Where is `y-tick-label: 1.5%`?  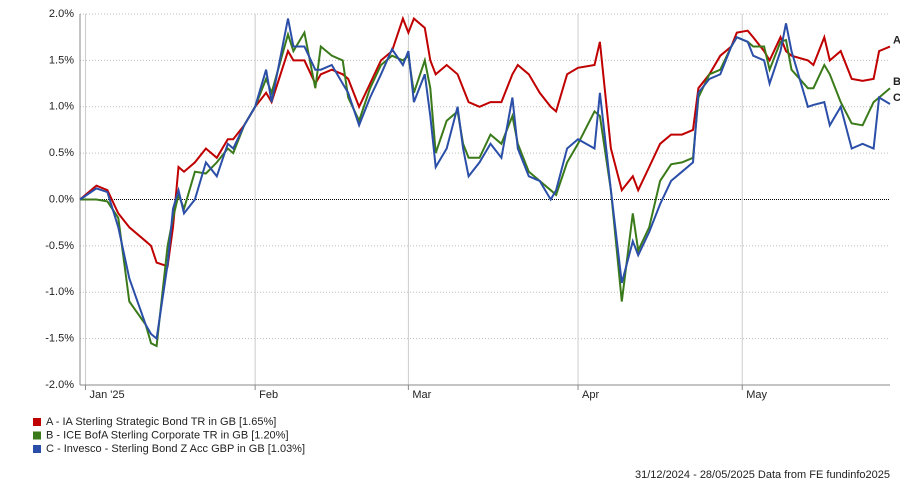
y-tick-label: 1.5% is located at coordinates (61, 60).